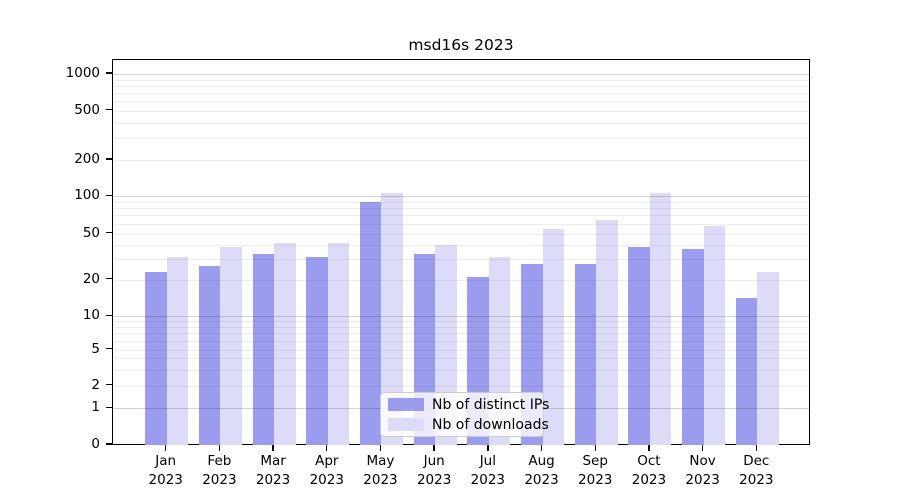 This screenshot has height=500, width=900. Describe the element at coordinates (327, 448) in the screenshot. I see `x-tick-mark-apr` at that location.